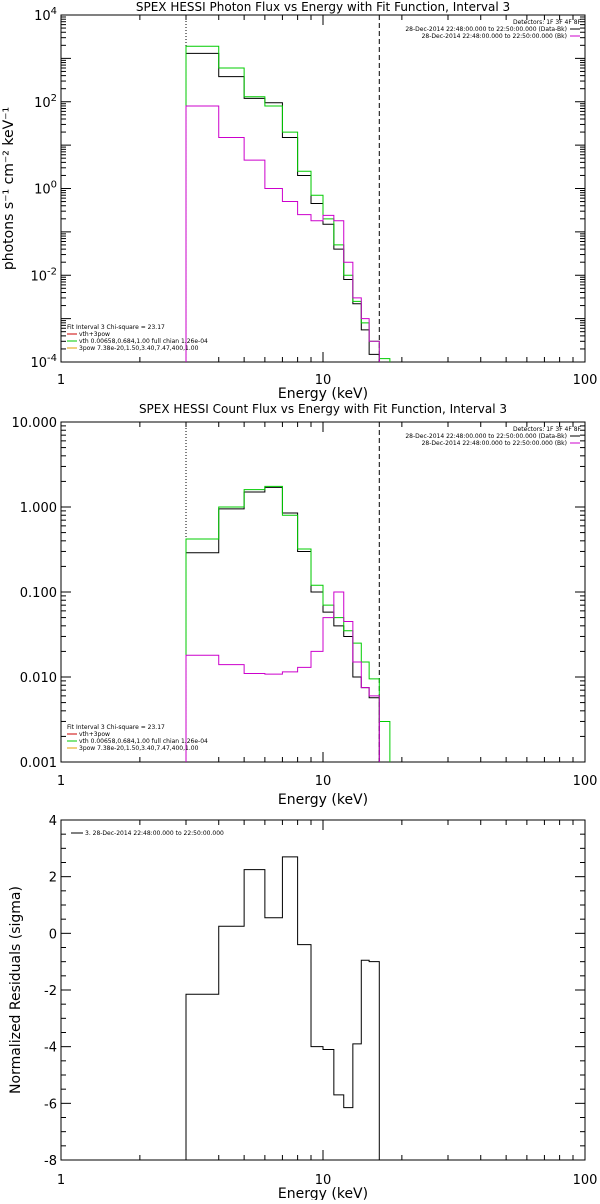 The width and height of the screenshot is (600, 1204). Describe the element at coordinates (50, 1104) in the screenshot. I see `y-tick-label: -6` at that location.